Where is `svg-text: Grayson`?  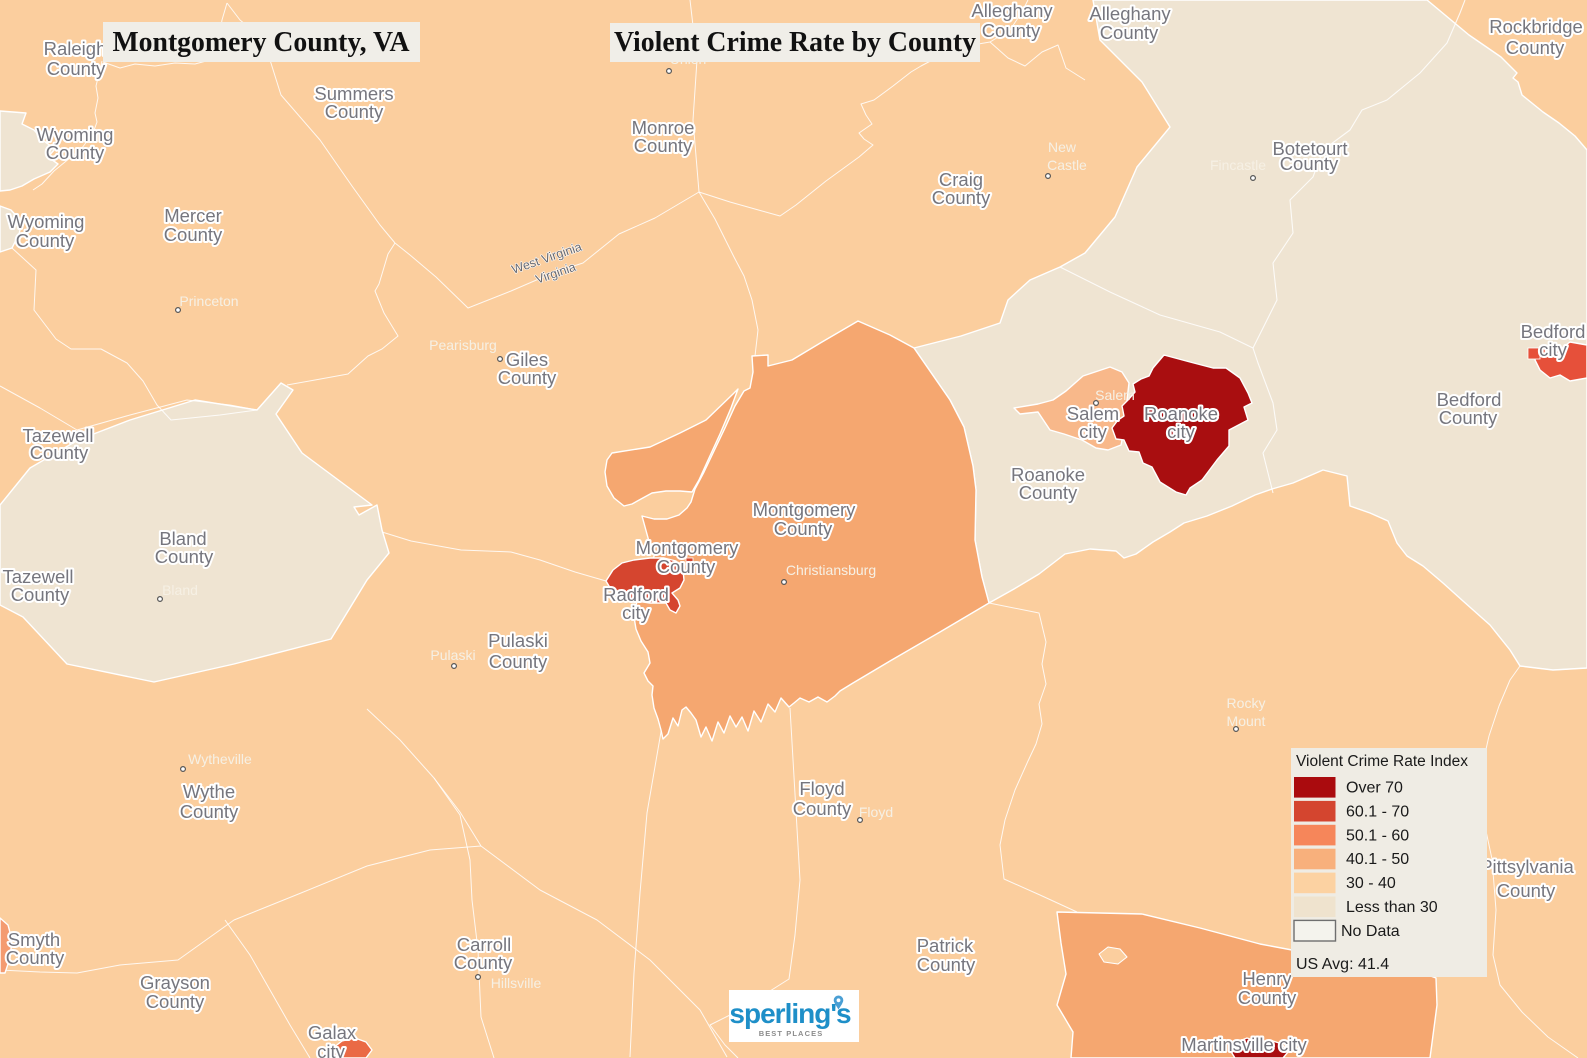 svg-text: Grayson is located at coordinates (175, 982).